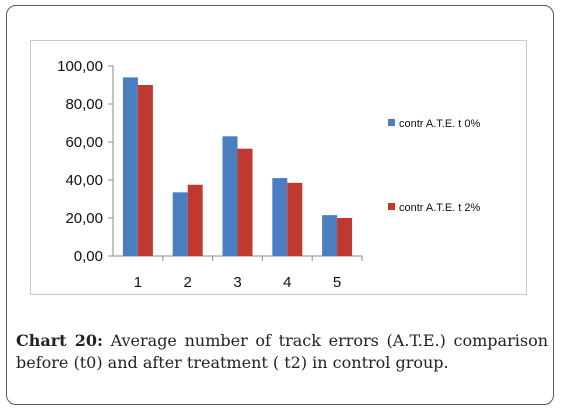 Image resolution: width=562 pixels, height=411 pixels. I want to click on x-tick-label: 2, so click(188, 282).